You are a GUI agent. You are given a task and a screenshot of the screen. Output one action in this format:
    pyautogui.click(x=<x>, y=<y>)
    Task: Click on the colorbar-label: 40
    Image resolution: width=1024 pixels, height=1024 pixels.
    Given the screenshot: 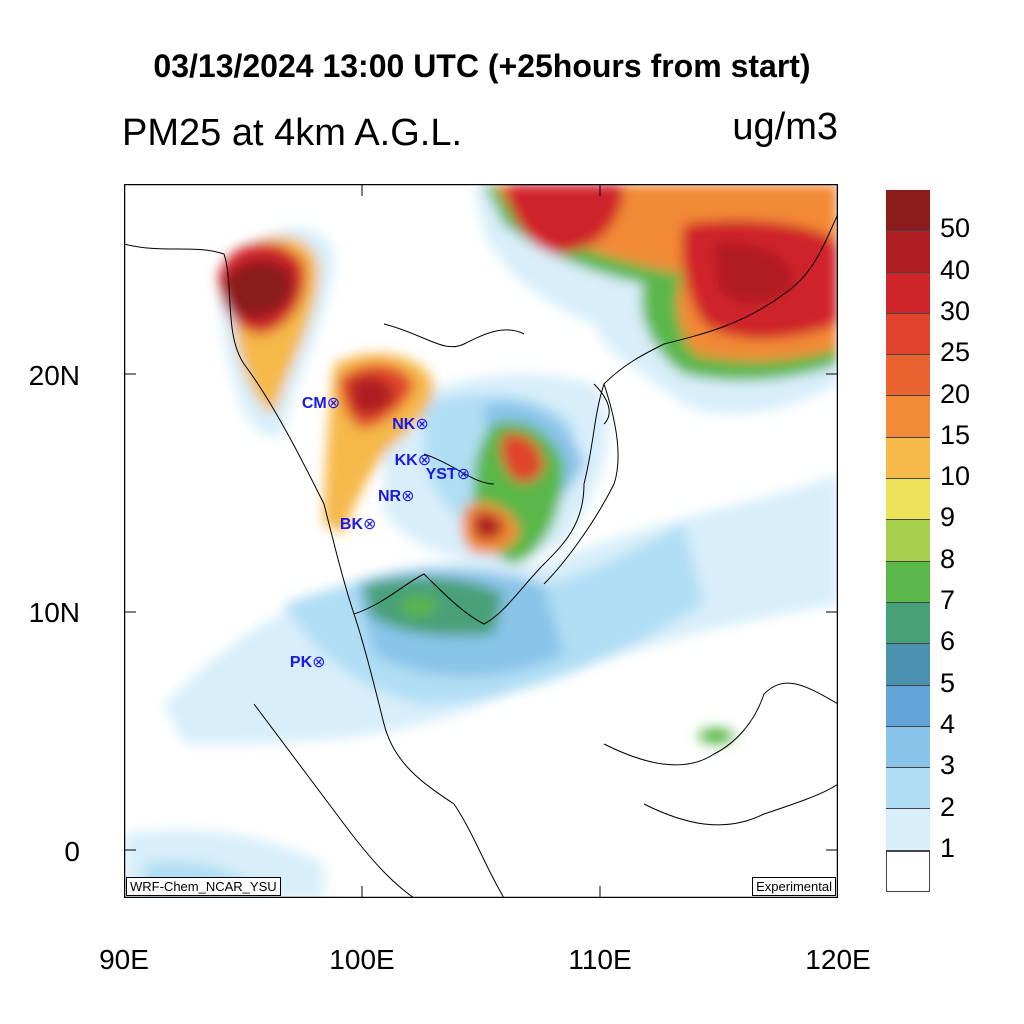 What is the action you would take?
    pyautogui.click(x=955, y=269)
    